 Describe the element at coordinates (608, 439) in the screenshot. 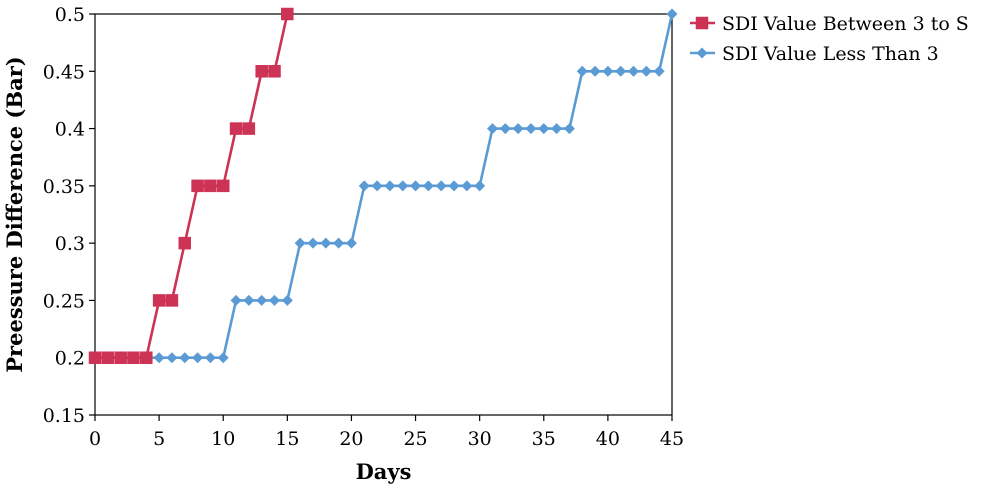

I see `x-tick-label: 40` at that location.